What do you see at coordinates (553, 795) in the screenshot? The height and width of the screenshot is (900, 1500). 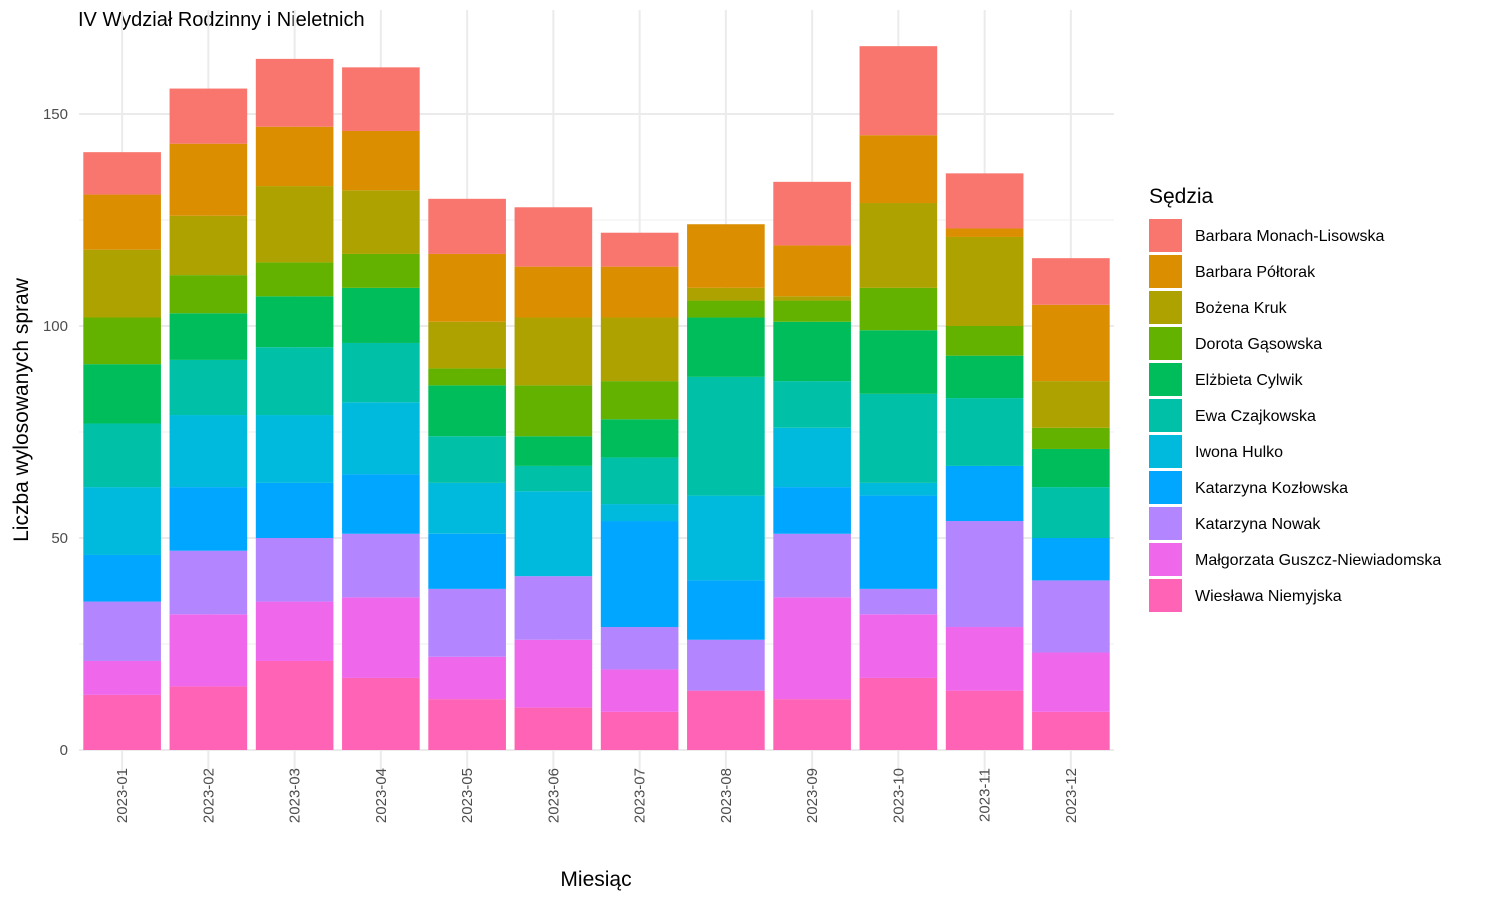 I see `x-tick-label: 2023-06` at bounding box center [553, 795].